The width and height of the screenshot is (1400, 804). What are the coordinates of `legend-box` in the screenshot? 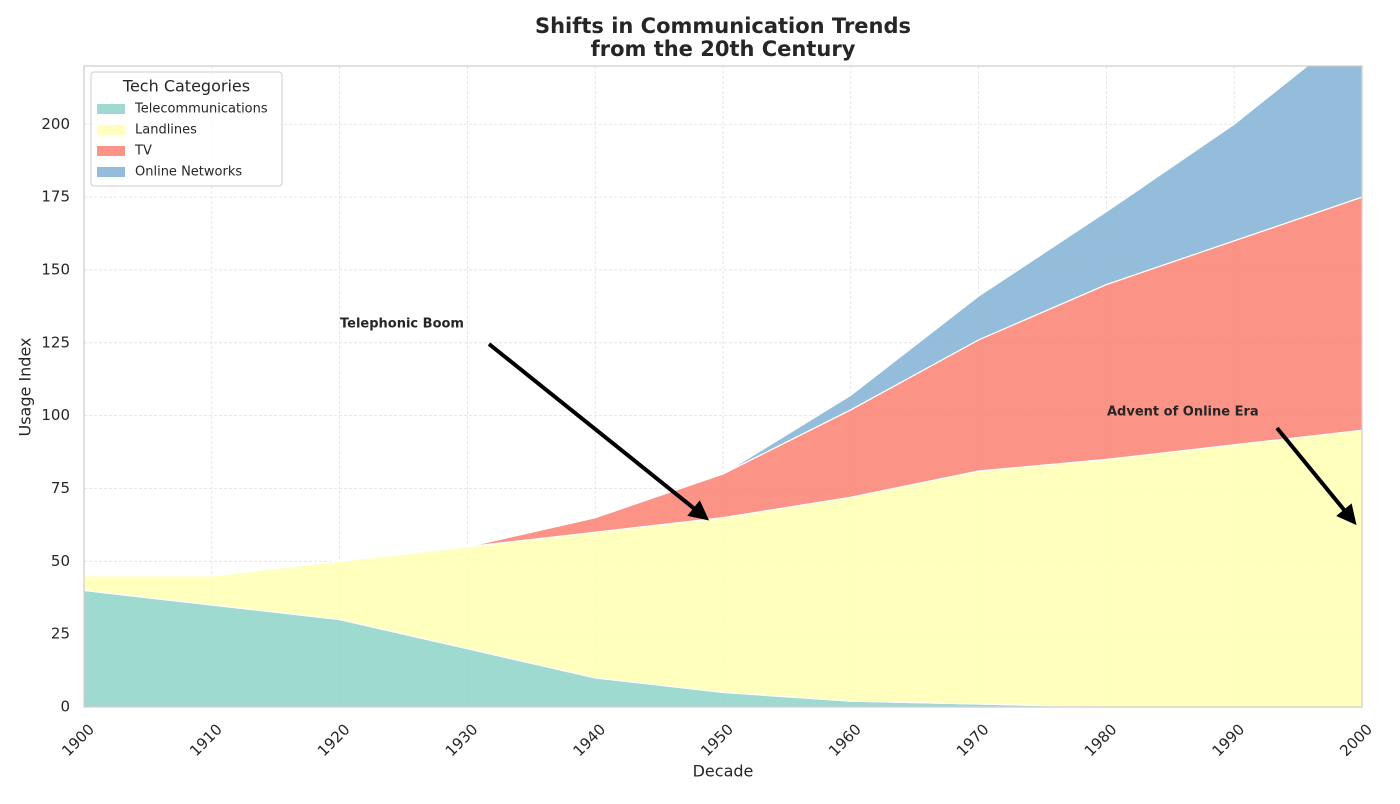 It's located at (186, 129).